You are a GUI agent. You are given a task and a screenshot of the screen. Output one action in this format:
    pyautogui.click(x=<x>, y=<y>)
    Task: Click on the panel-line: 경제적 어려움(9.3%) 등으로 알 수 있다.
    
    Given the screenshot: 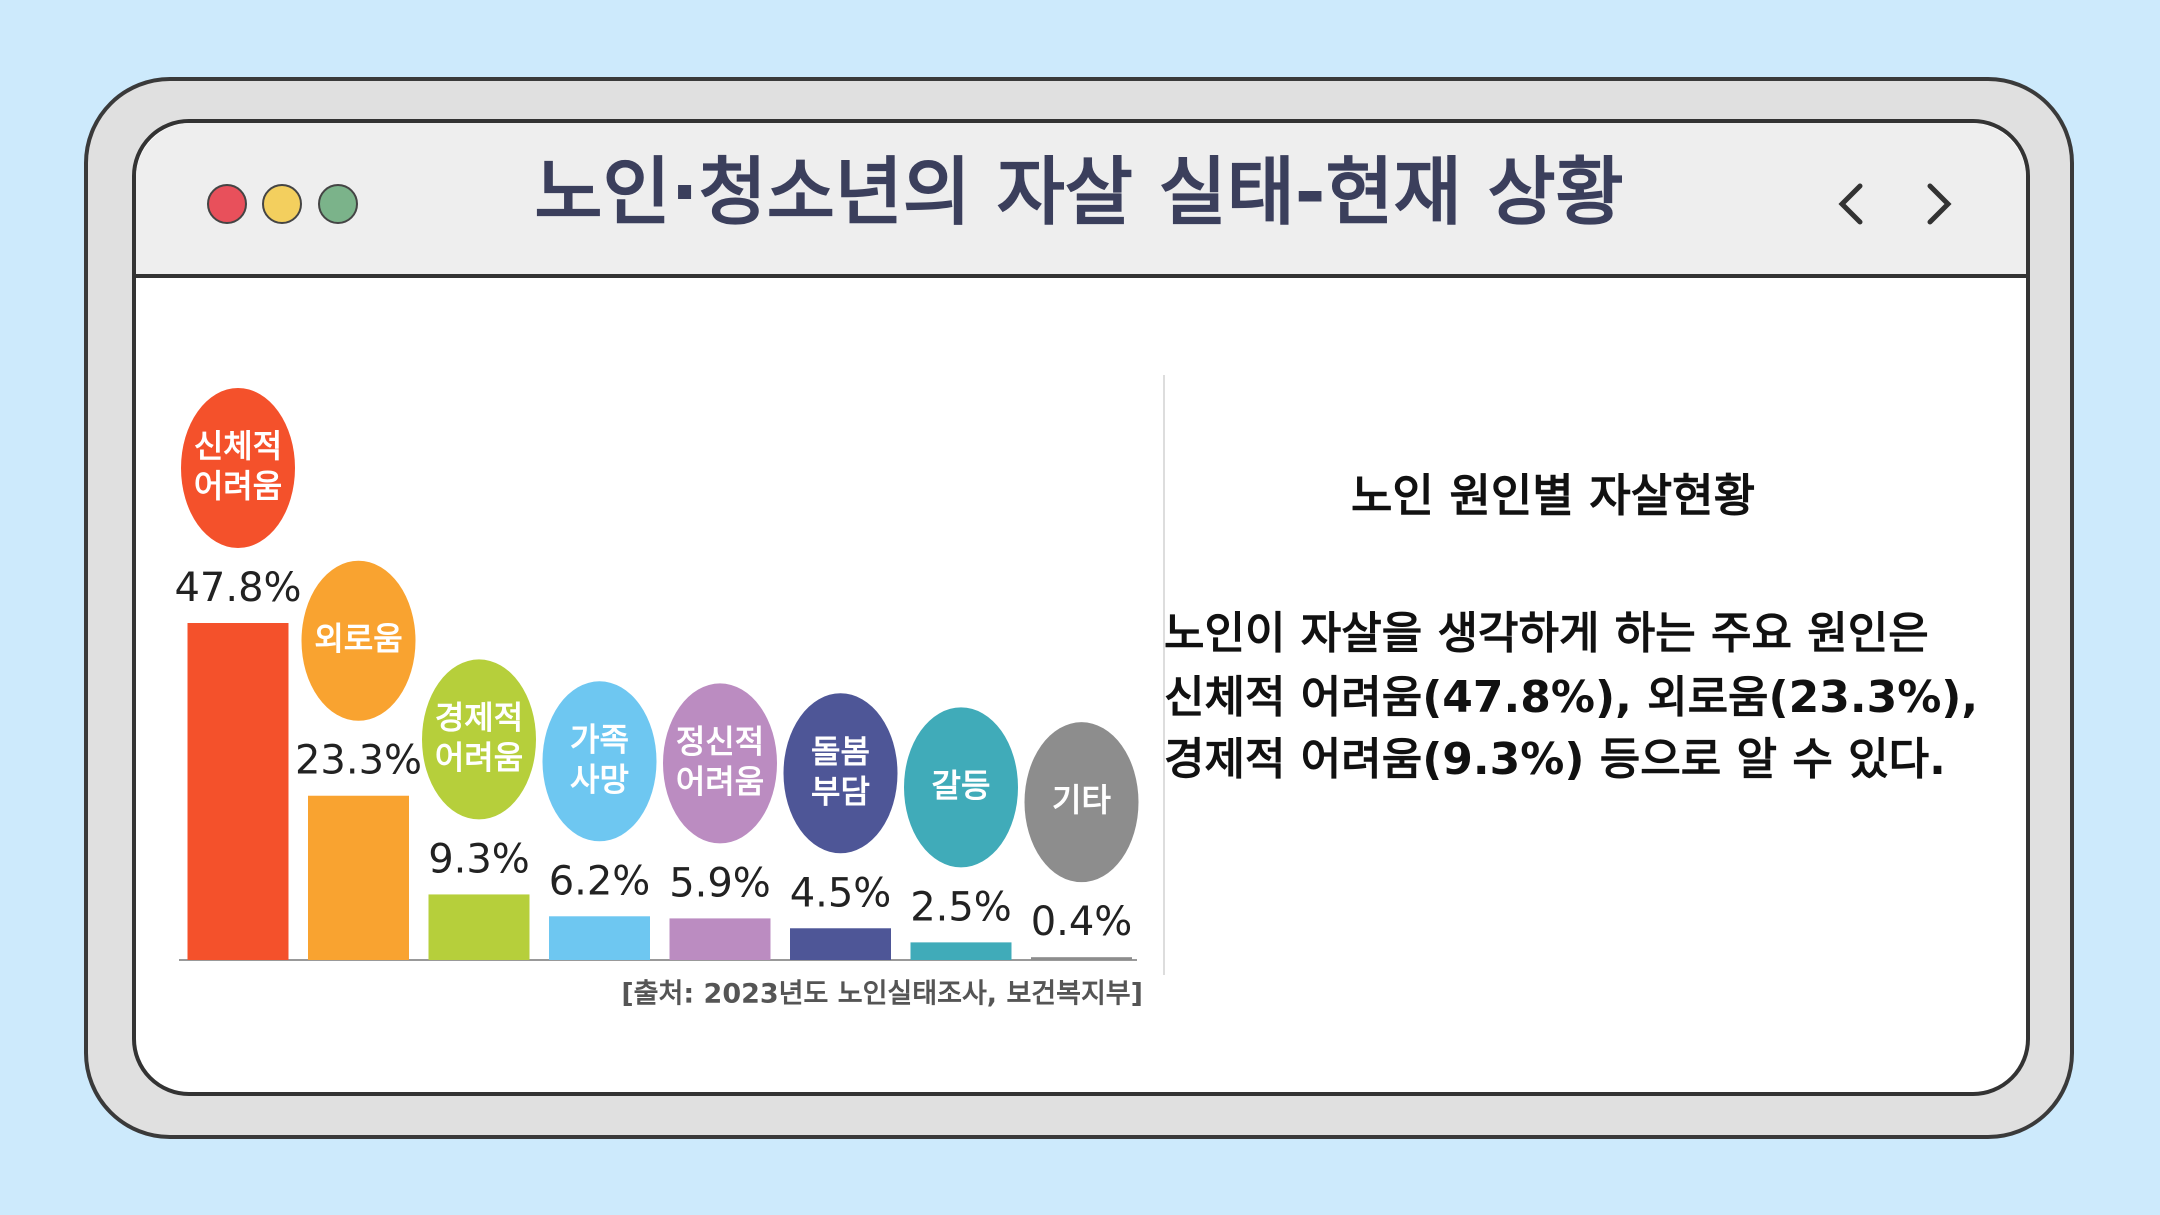 What is the action you would take?
    pyautogui.click(x=1555, y=759)
    